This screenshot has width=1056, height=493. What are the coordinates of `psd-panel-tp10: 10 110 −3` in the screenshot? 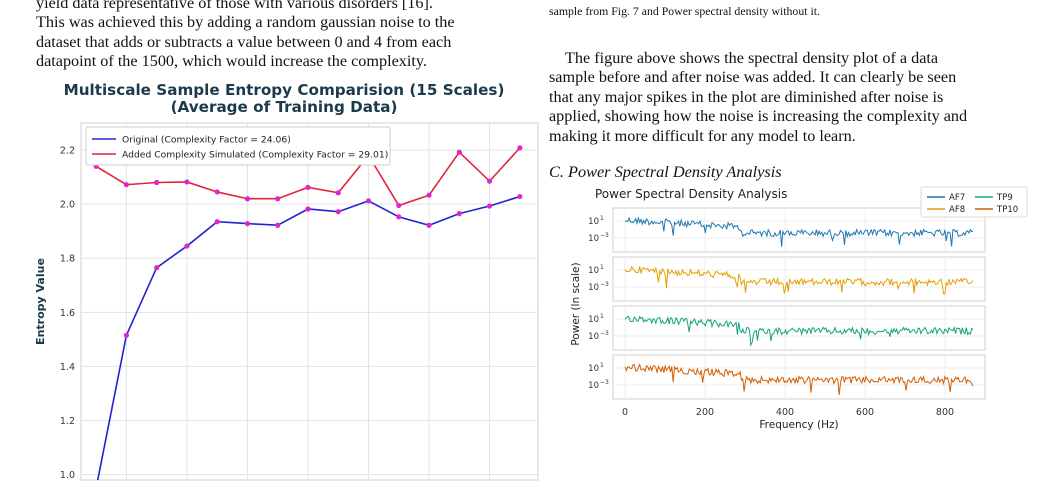 It's located at (787, 377).